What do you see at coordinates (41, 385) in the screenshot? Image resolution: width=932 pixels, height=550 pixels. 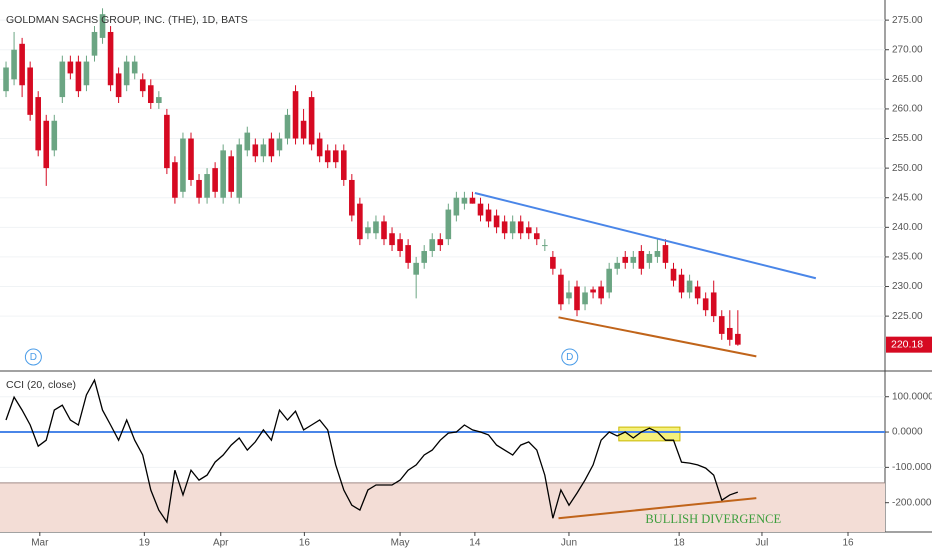 I see `indicator-title: CCI (20, close)` at bounding box center [41, 385].